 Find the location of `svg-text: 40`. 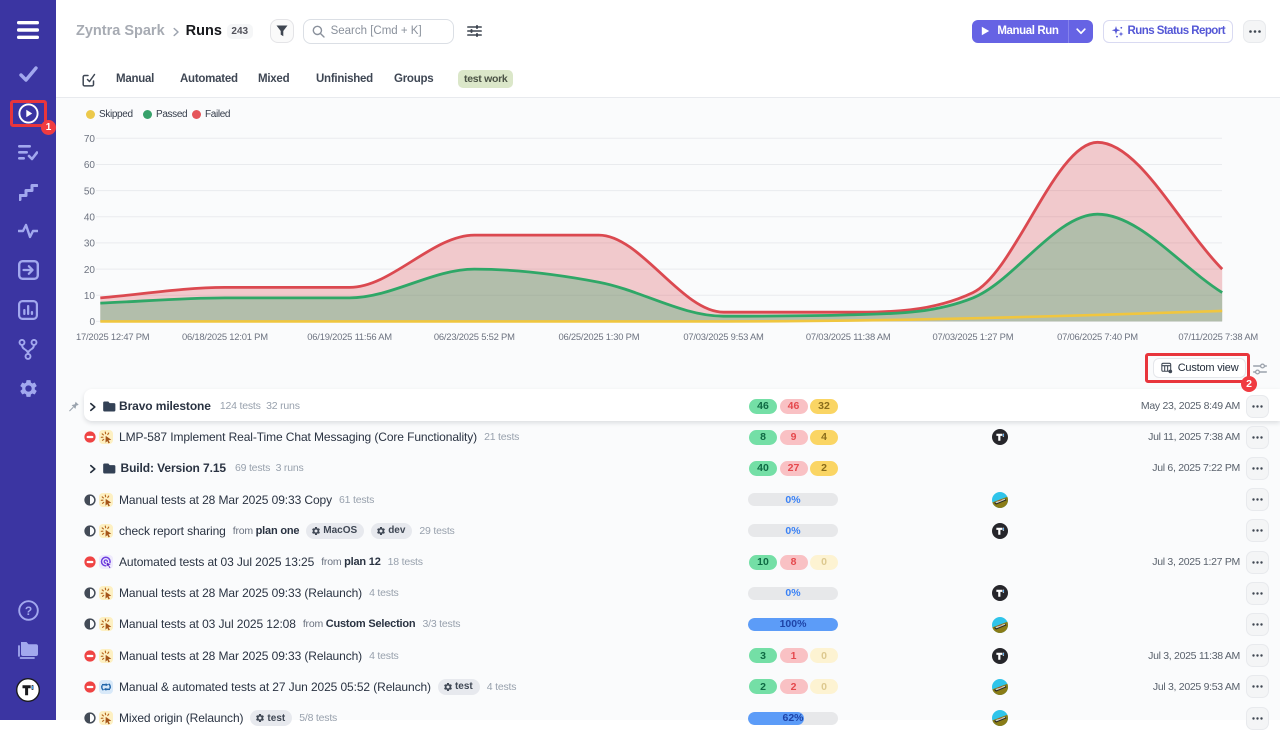

svg-text: 40 is located at coordinates (90, 218).